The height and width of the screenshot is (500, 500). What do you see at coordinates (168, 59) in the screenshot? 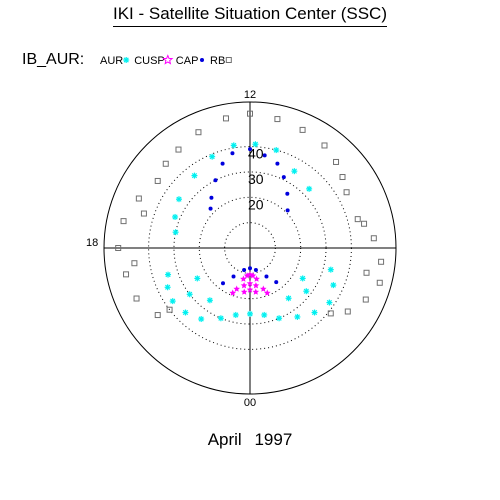
I see `legend-marker-cusp` at bounding box center [168, 59].